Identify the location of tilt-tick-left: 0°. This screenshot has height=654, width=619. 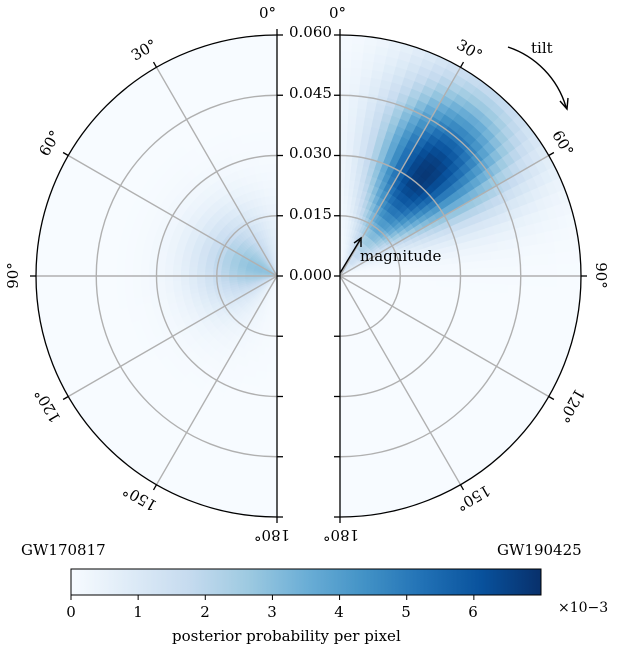
(268, 13).